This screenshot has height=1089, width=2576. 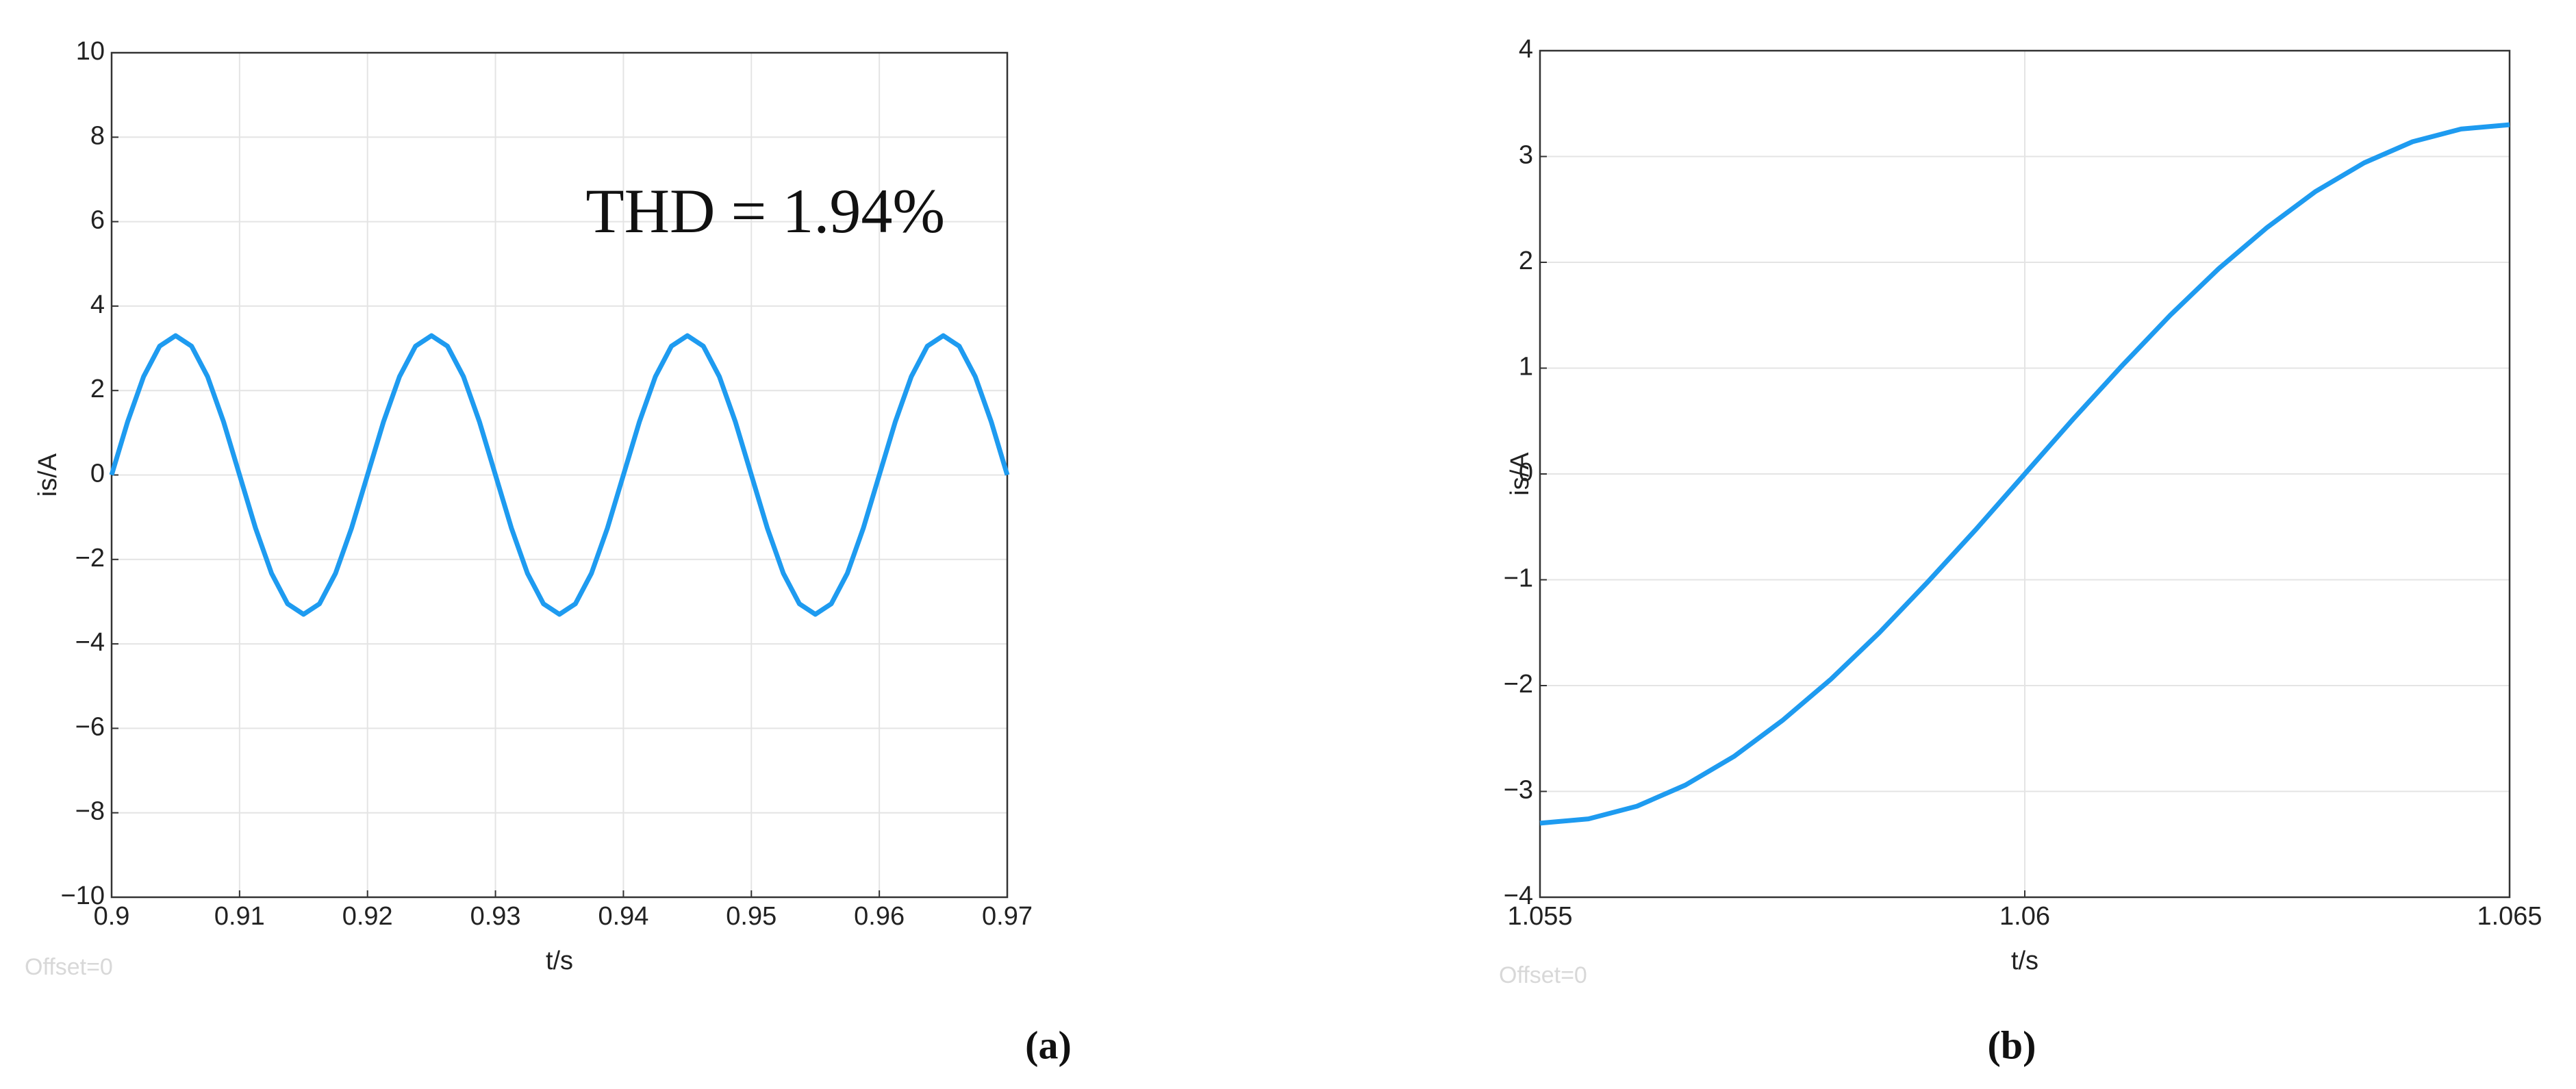 What do you see at coordinates (1526, 367) in the screenshot?
I see `y-tick-label: 1` at bounding box center [1526, 367].